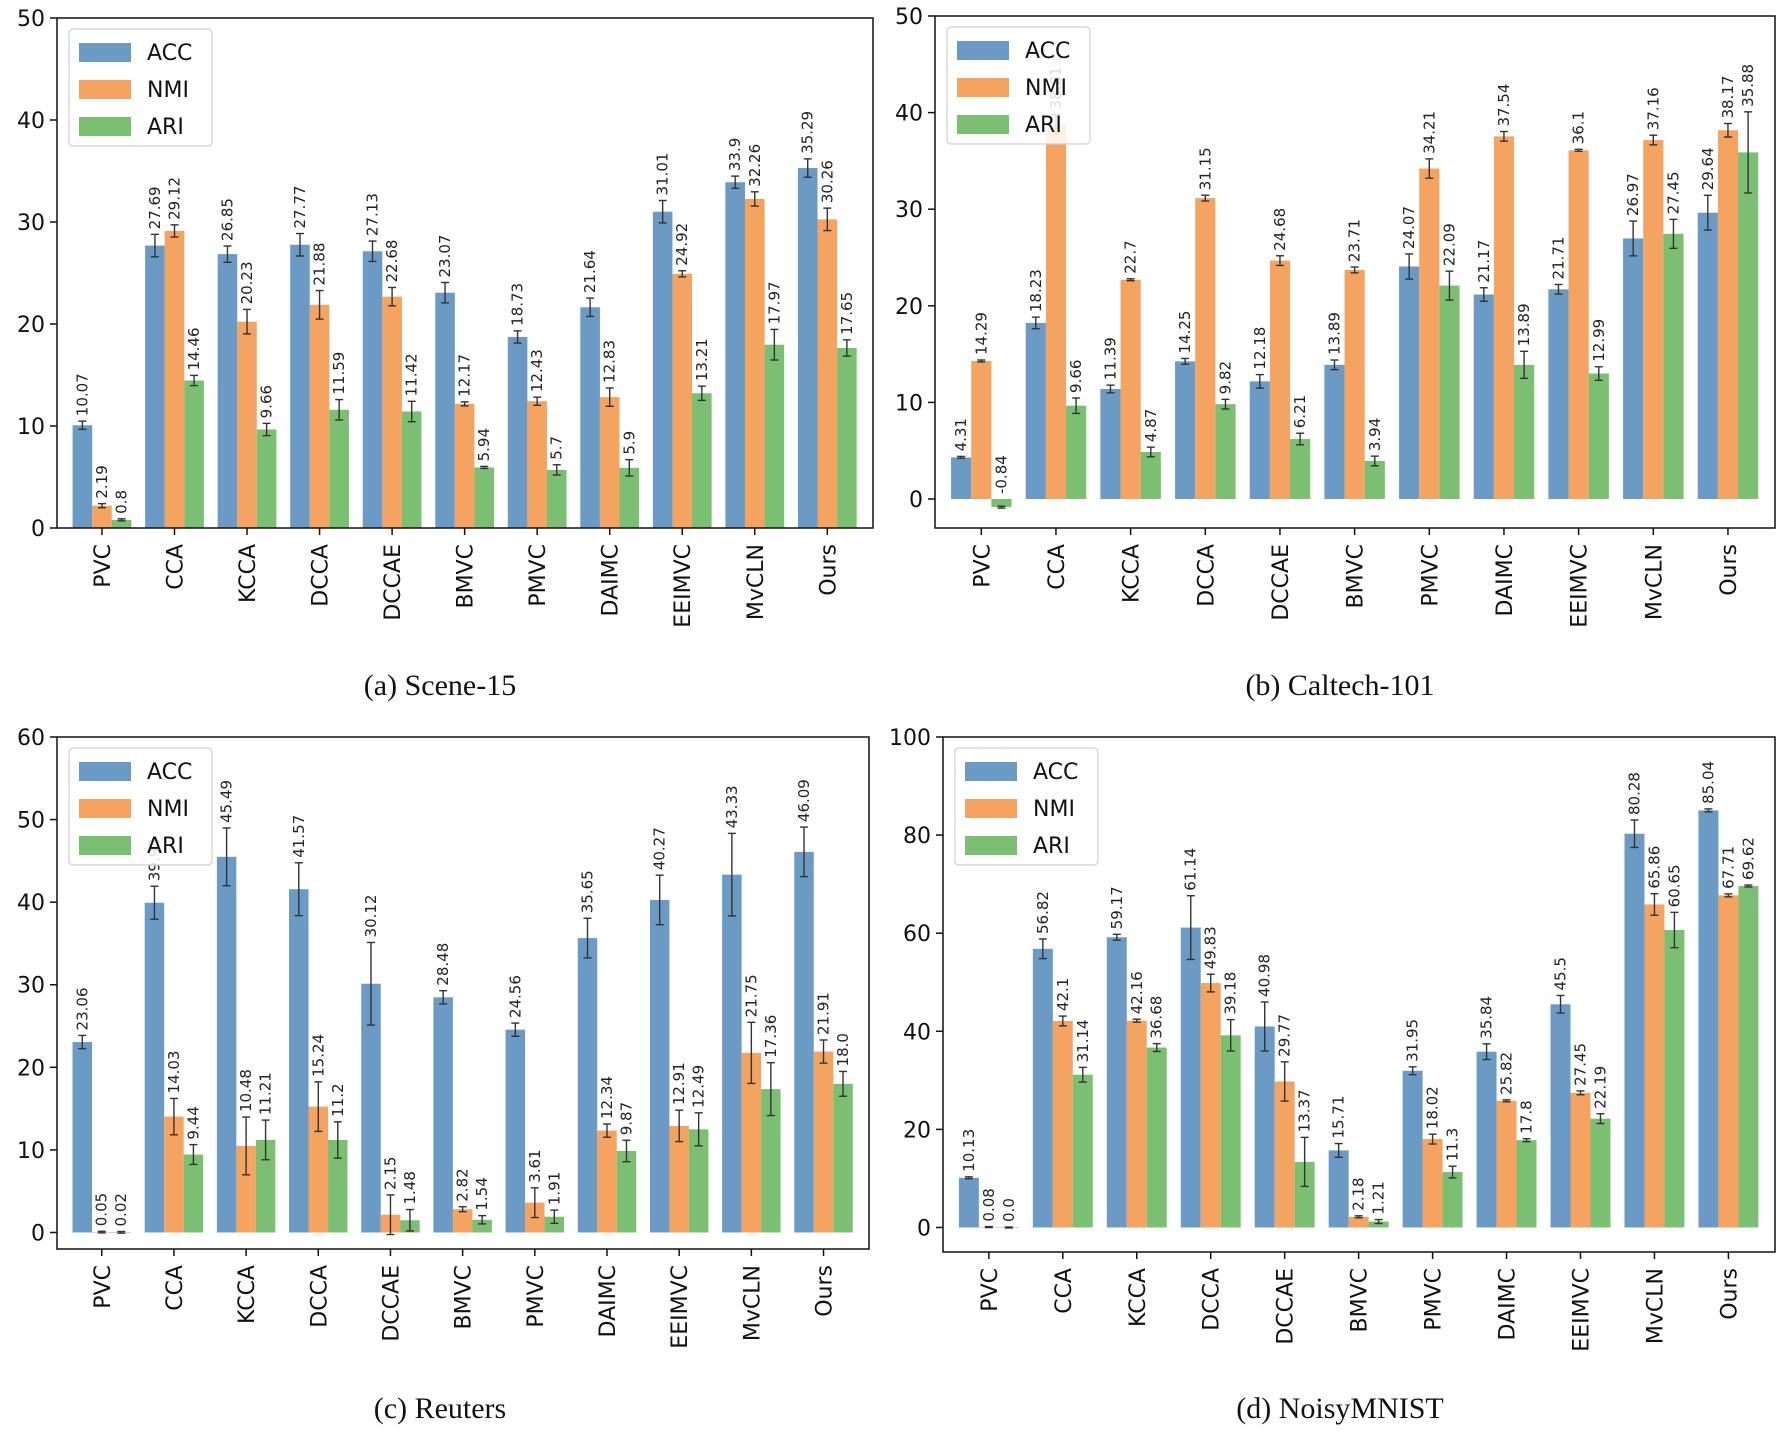 This screenshot has width=1784, height=1432. I want to click on bar-ari-daimc, so click(629, 497).